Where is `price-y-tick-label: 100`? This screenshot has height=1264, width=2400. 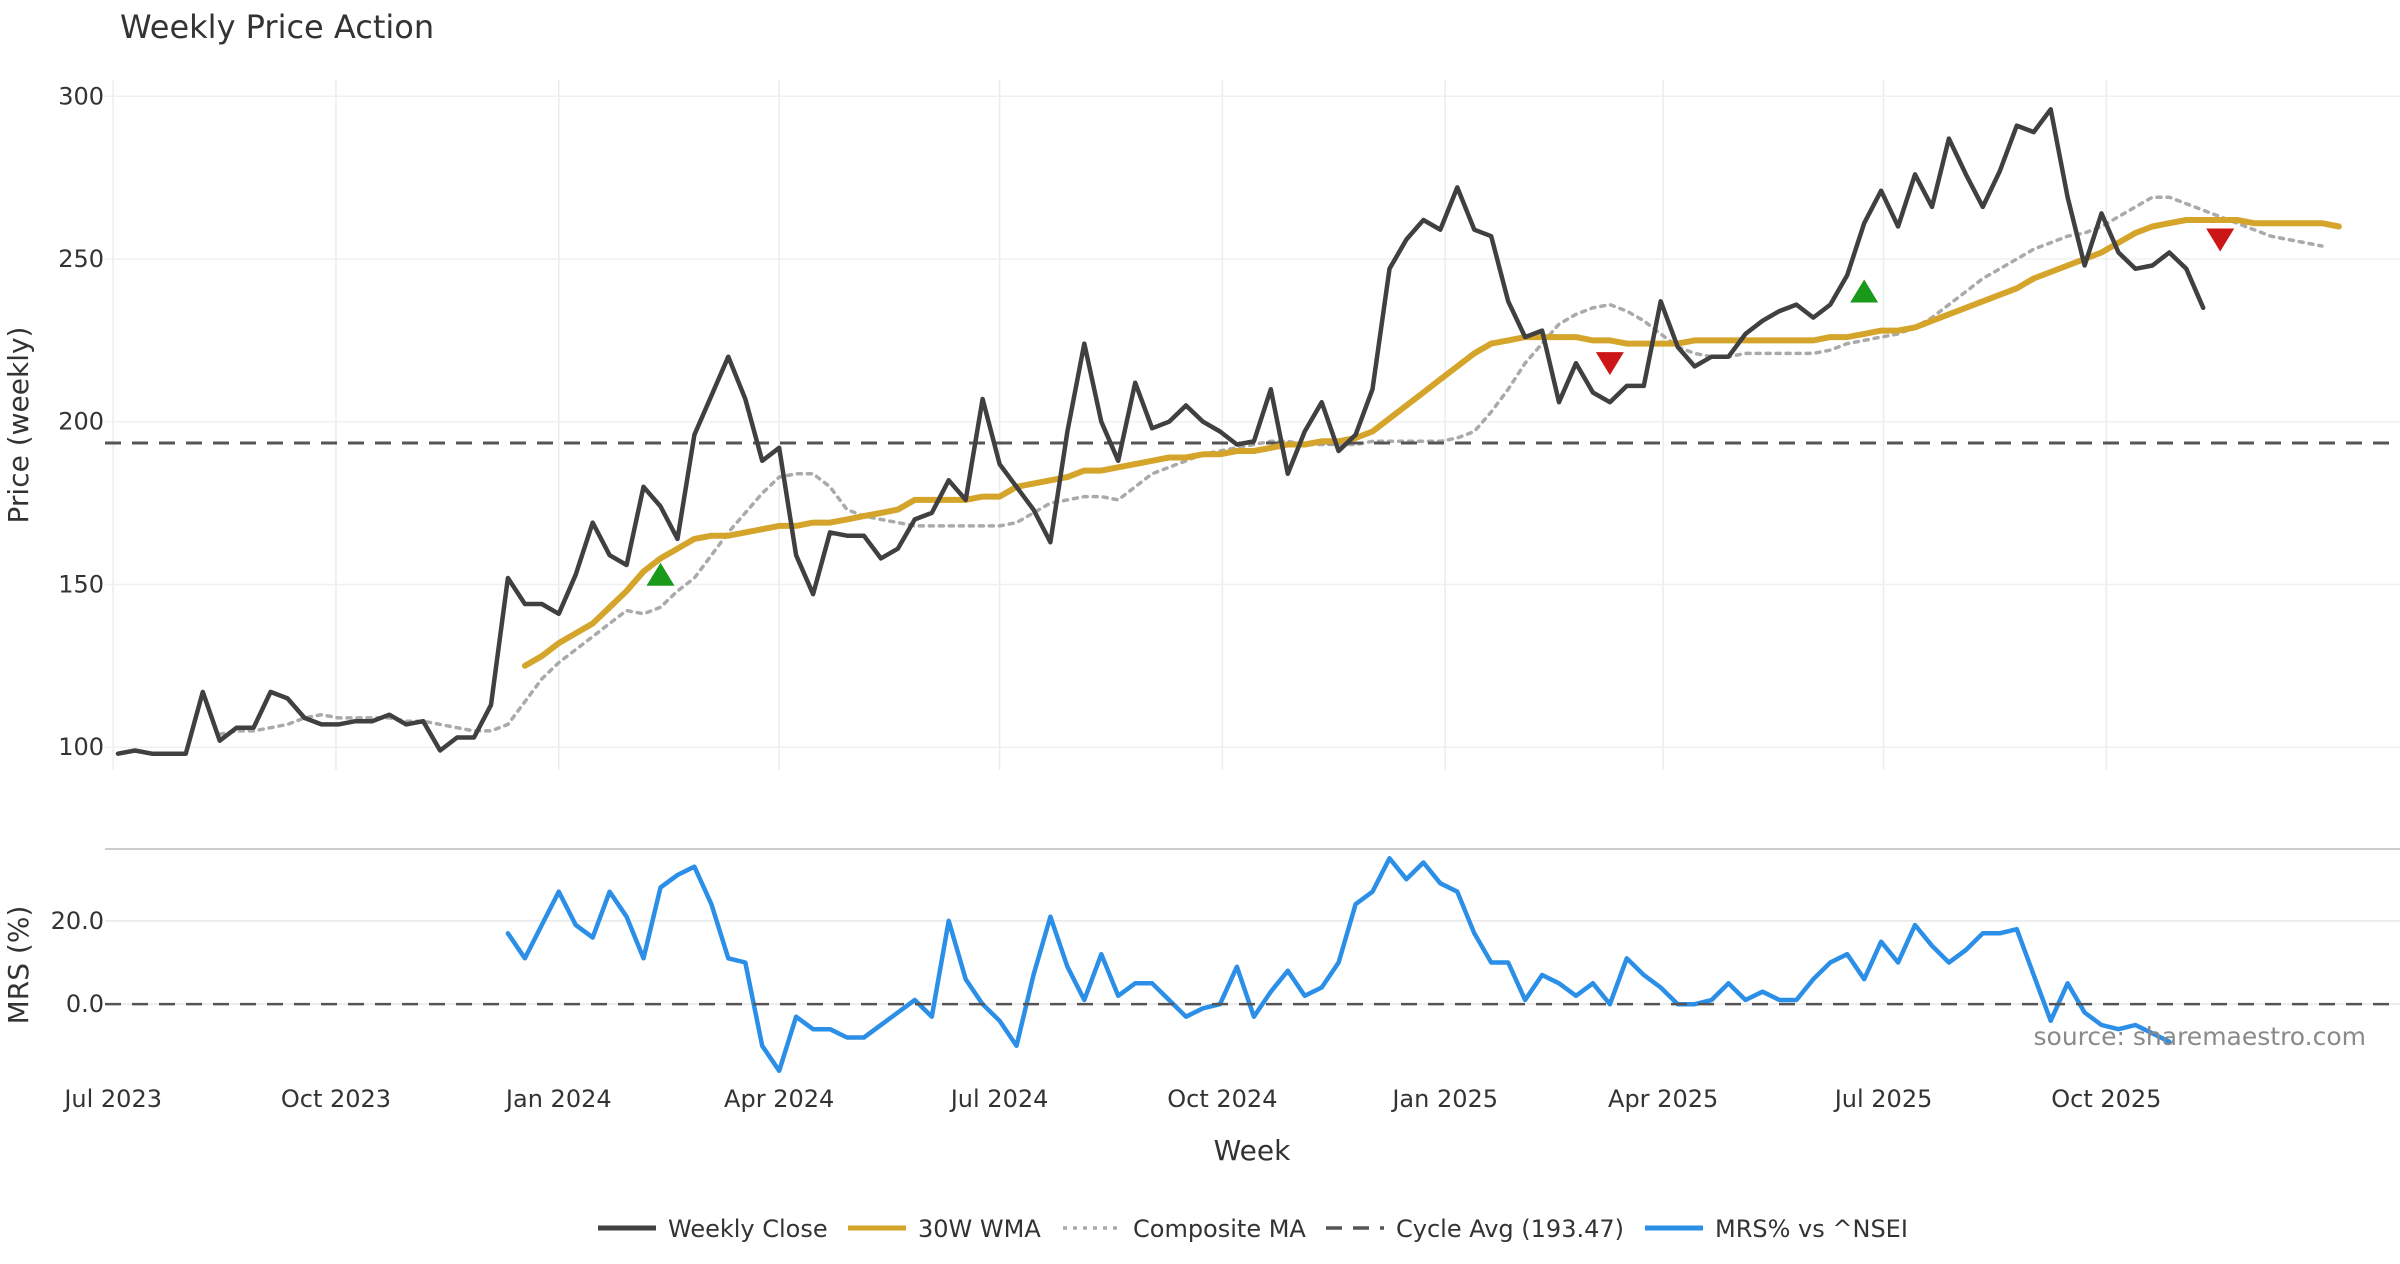 price-y-tick-label: 100 is located at coordinates (81, 747).